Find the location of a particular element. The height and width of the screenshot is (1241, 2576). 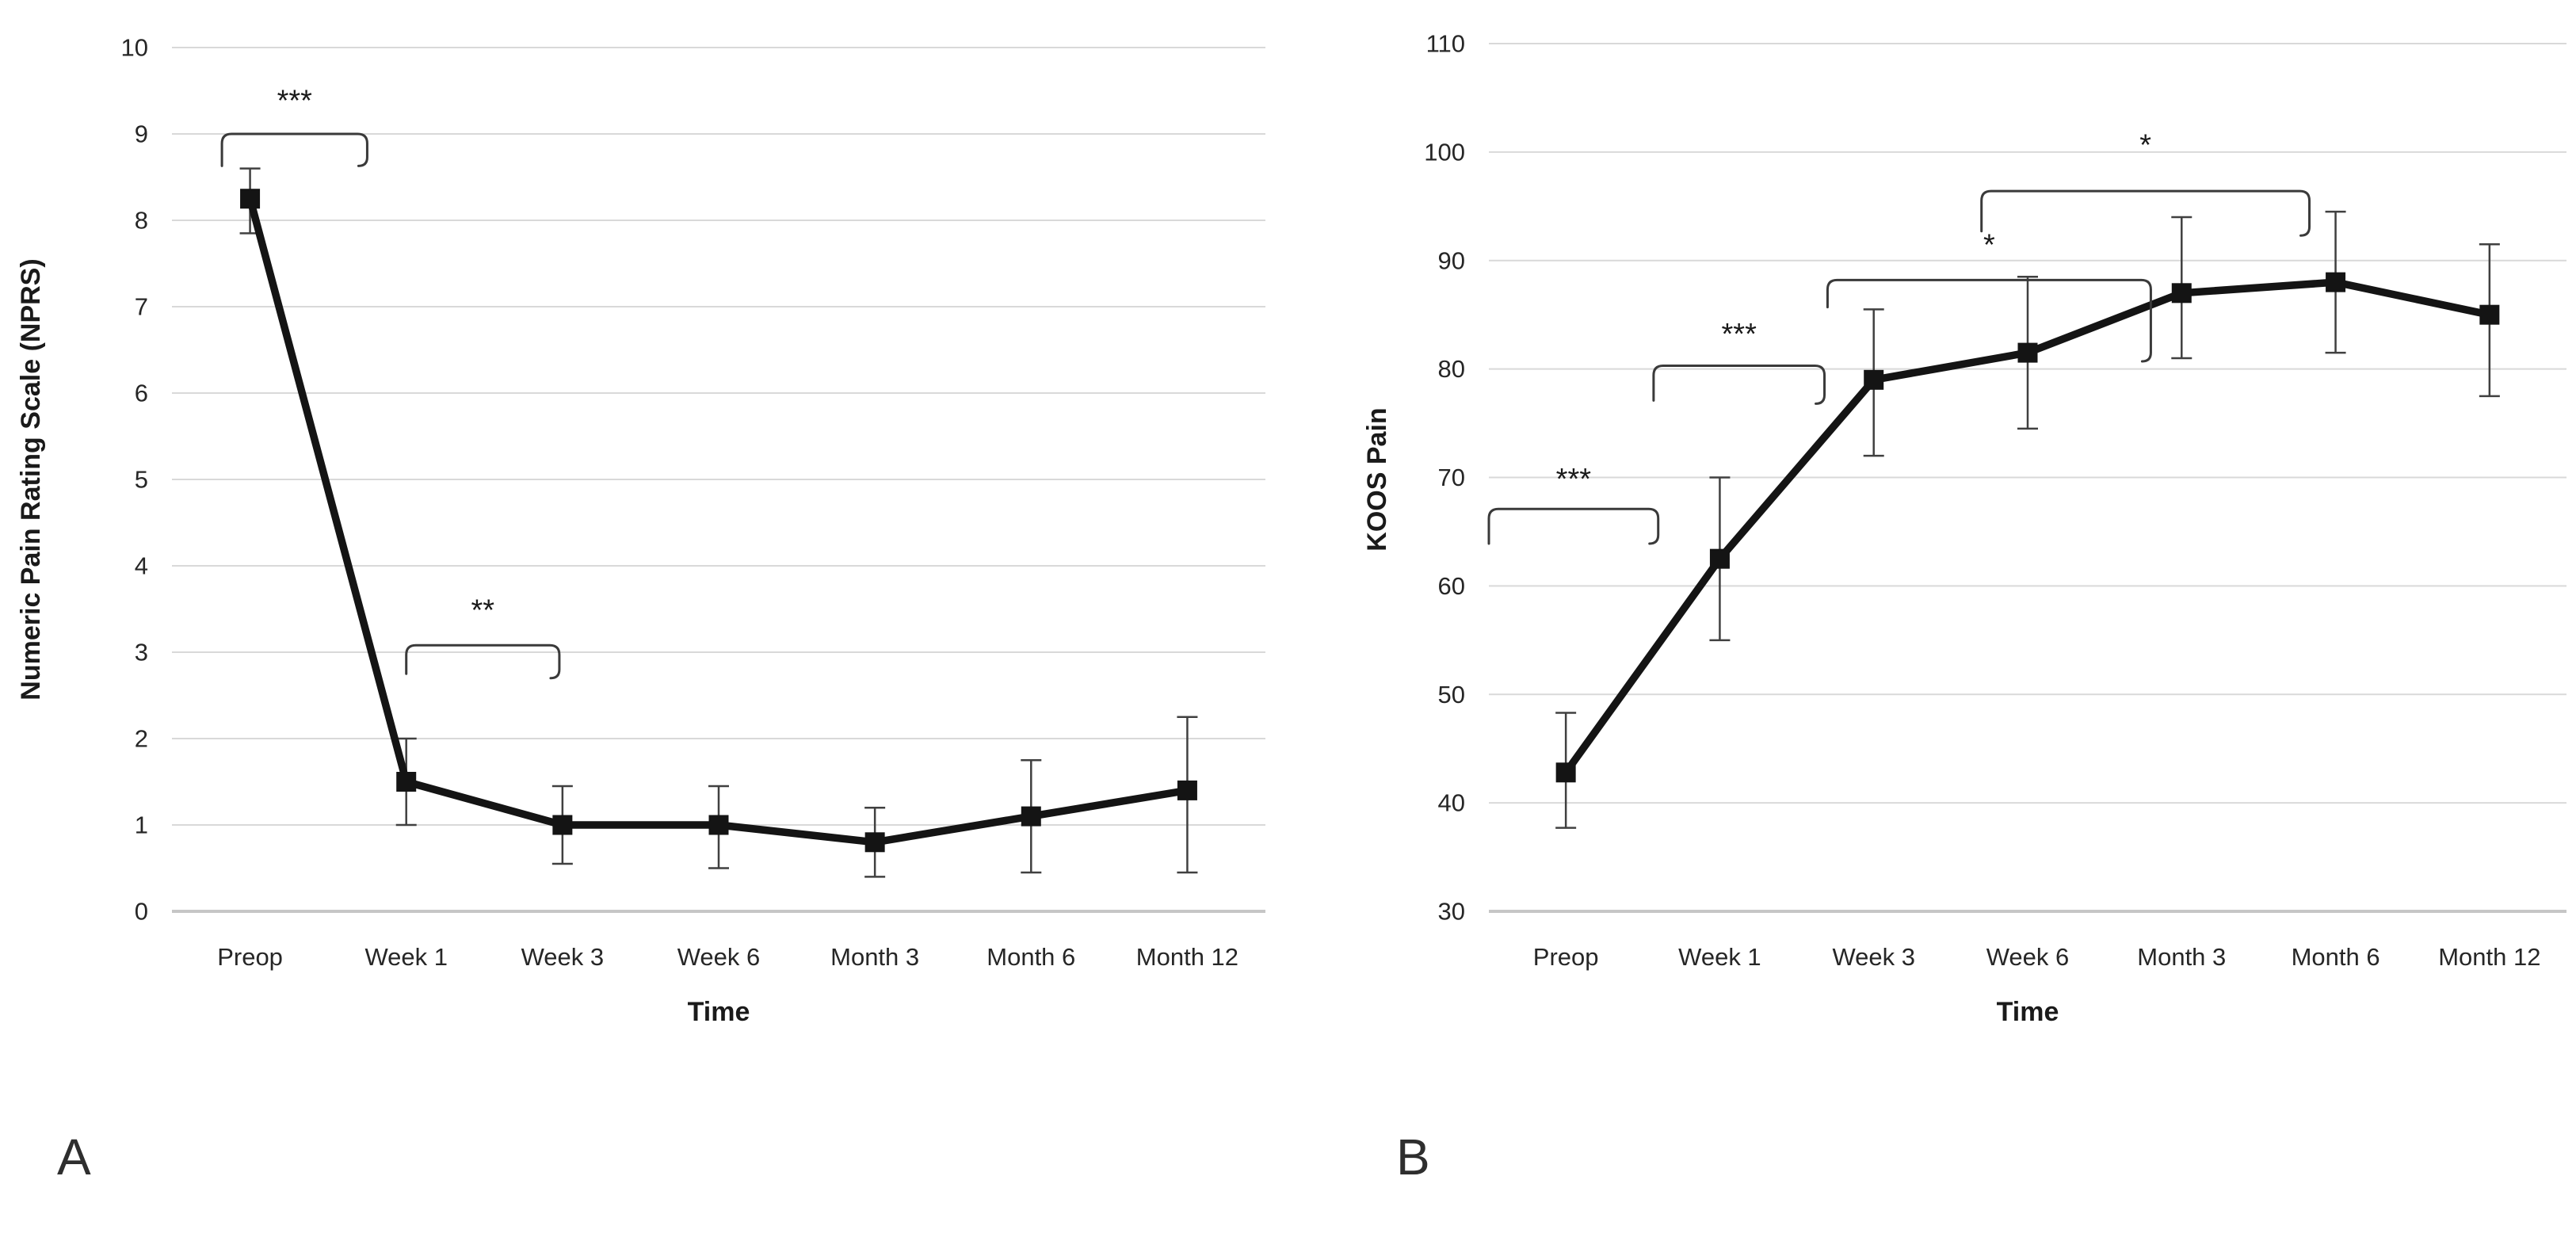

y-tick-label: 80 is located at coordinates (1451, 369).